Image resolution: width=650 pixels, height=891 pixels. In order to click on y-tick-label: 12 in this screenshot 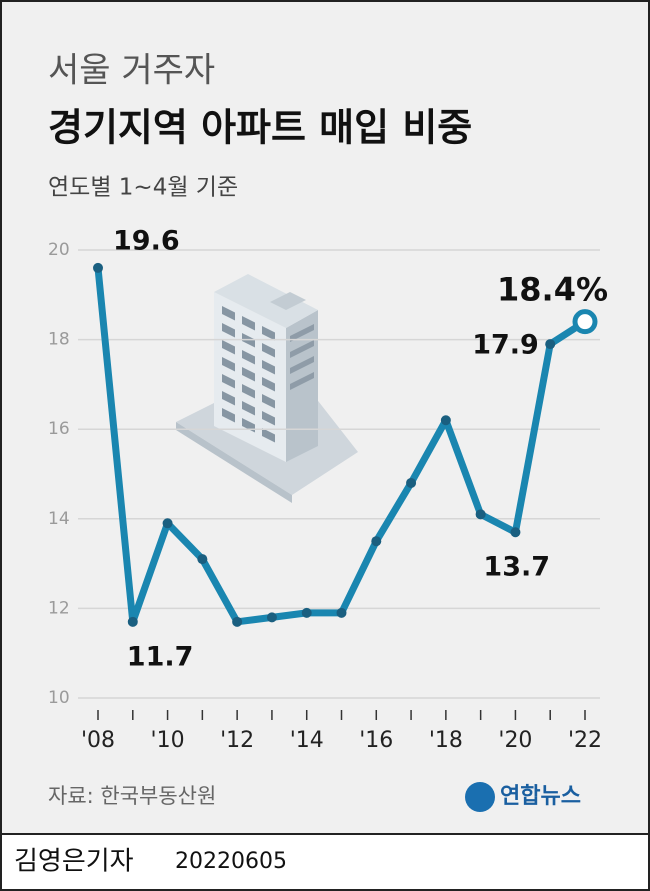, I will do `click(59, 608)`.